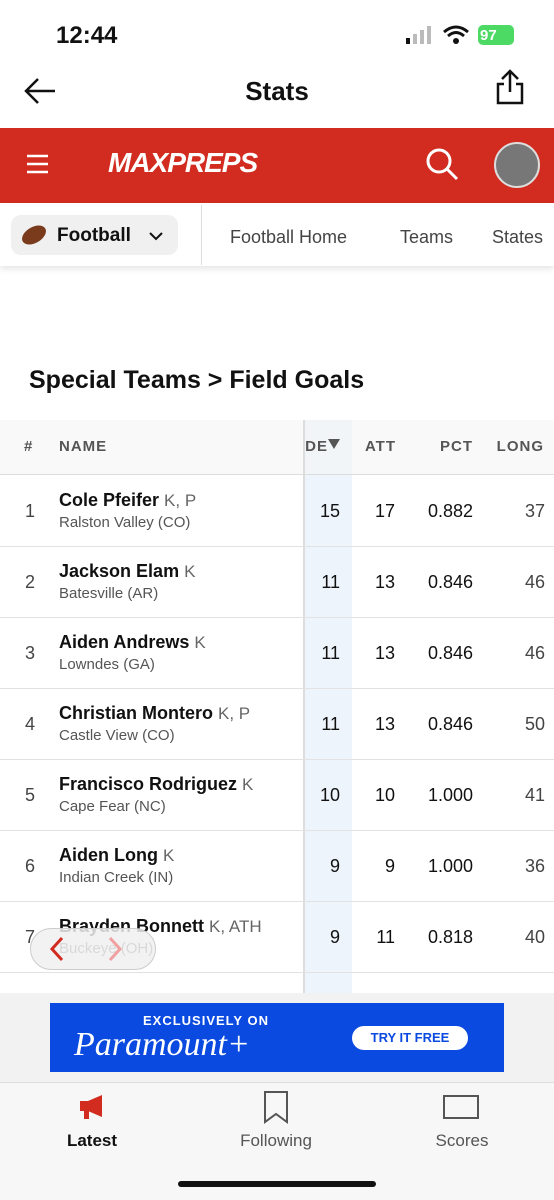 The image size is (554, 1200). I want to click on player: Aiden Long K Indian Creek (IN), so click(179, 865).